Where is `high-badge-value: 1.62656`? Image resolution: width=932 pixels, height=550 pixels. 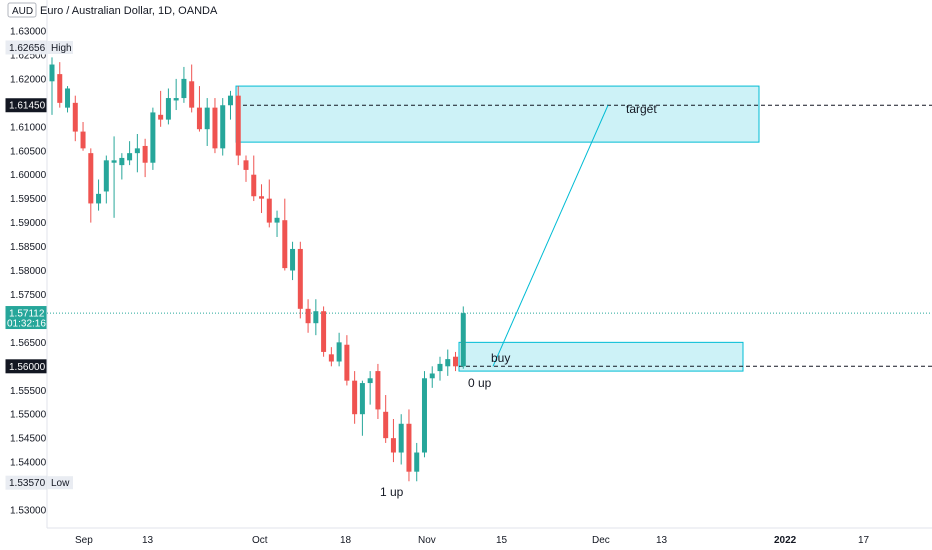
high-badge-value: 1.62656 is located at coordinates (27, 48).